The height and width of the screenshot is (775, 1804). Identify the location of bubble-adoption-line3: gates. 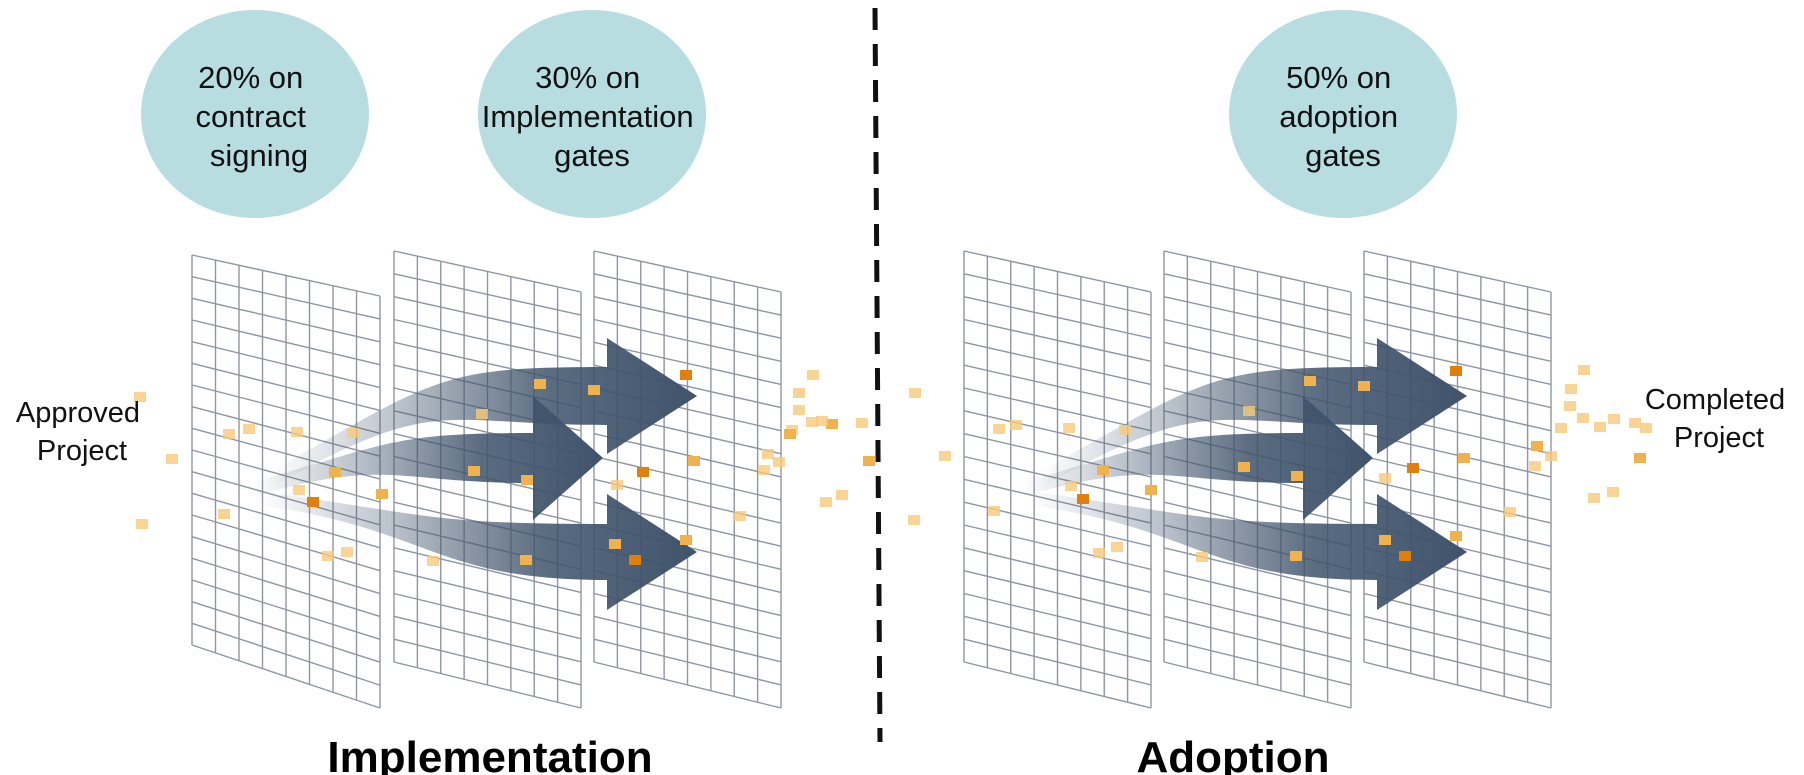
(1343, 155).